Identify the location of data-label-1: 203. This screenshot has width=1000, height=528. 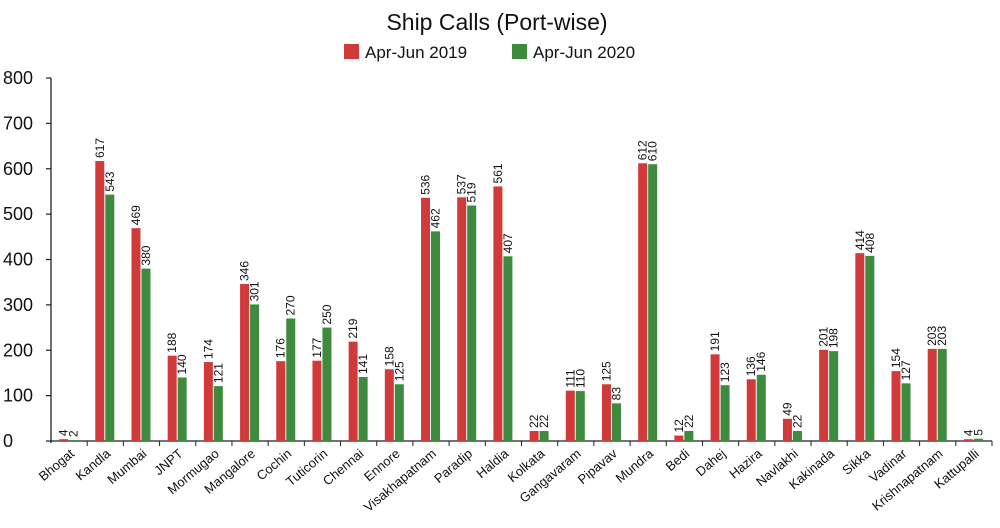
(932, 336).